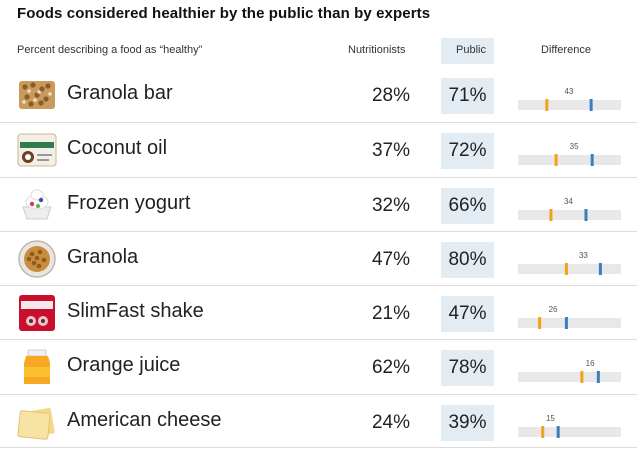  I want to click on nutritionists-value: 47%, so click(390, 259).